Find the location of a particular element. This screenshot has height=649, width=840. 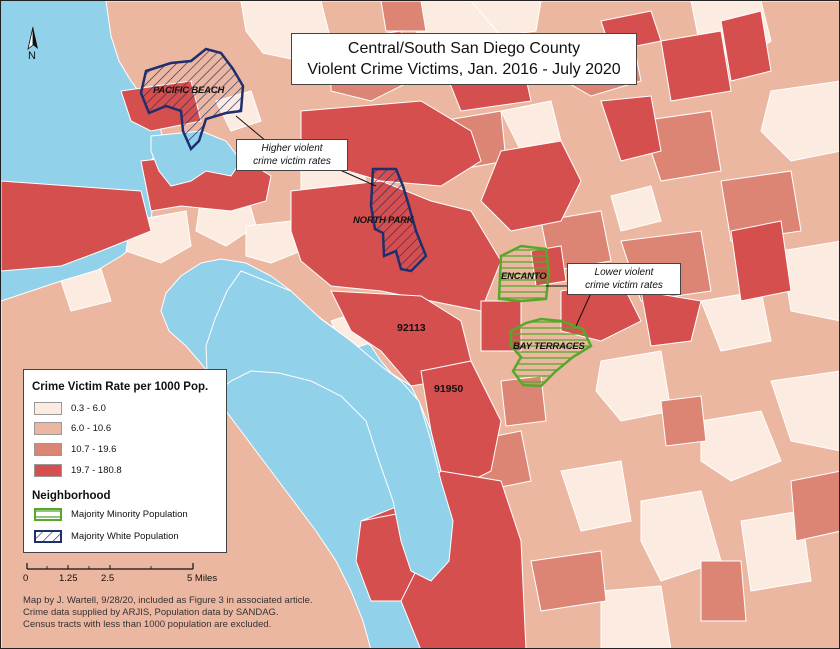

pacific-beach-outline is located at coordinates (192, 99).